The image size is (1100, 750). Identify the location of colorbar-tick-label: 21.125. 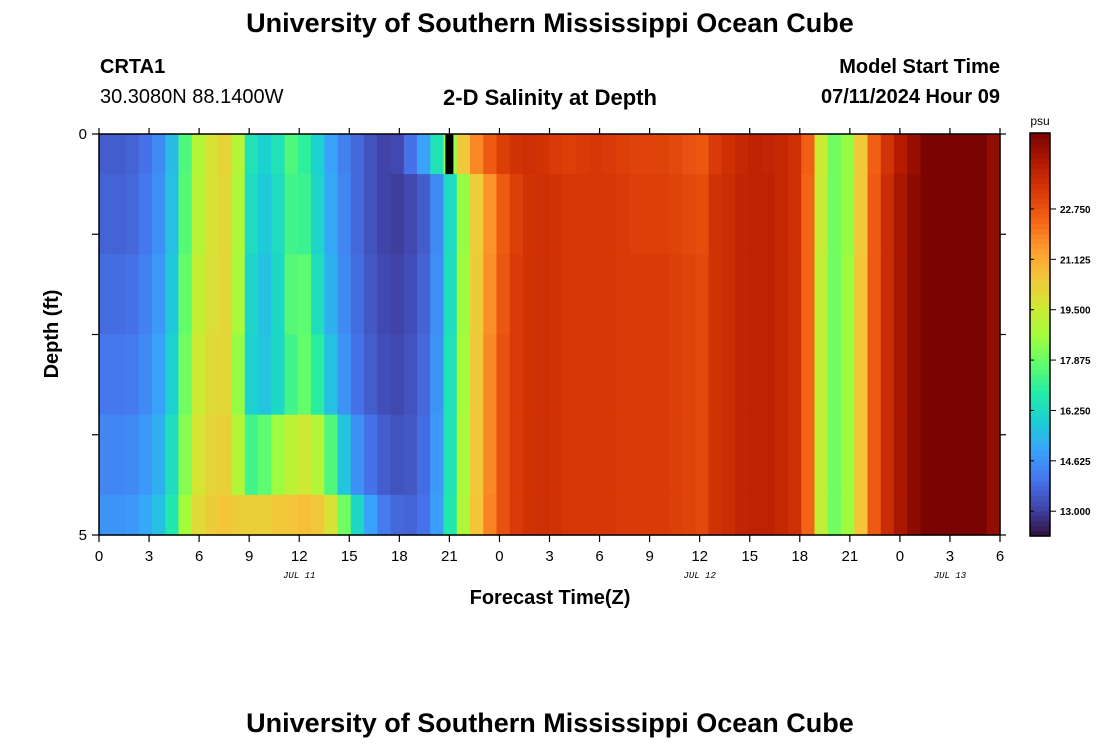
(1075, 260).